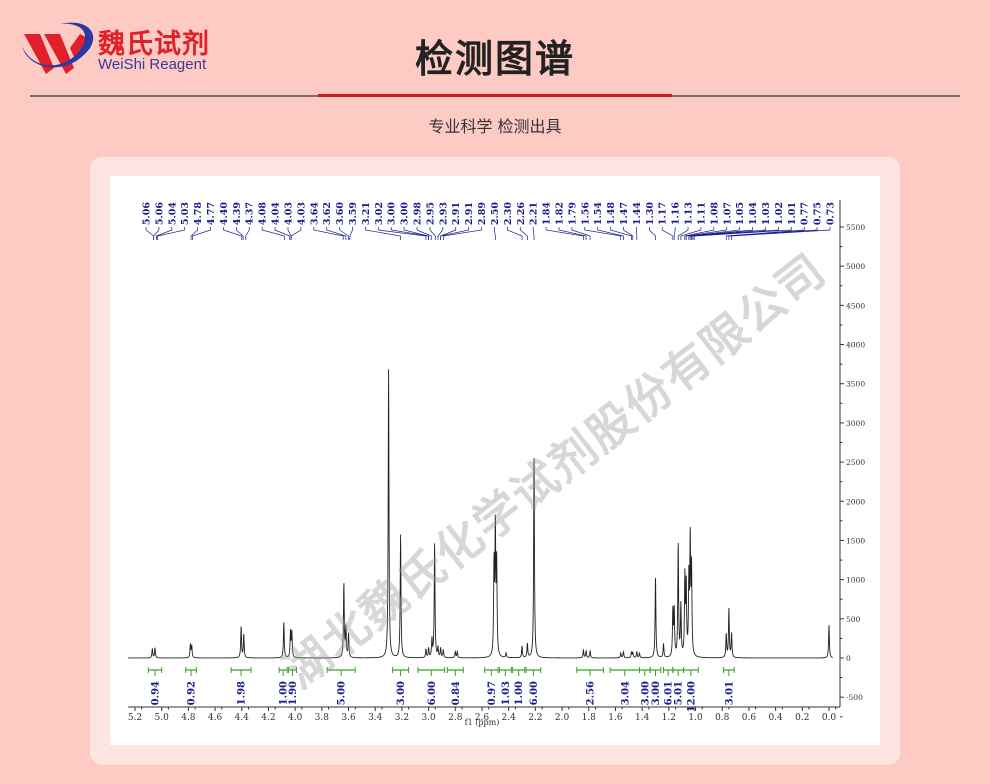 This screenshot has width=990, height=784. I want to click on peak-label: 1.79, so click(572, 214).